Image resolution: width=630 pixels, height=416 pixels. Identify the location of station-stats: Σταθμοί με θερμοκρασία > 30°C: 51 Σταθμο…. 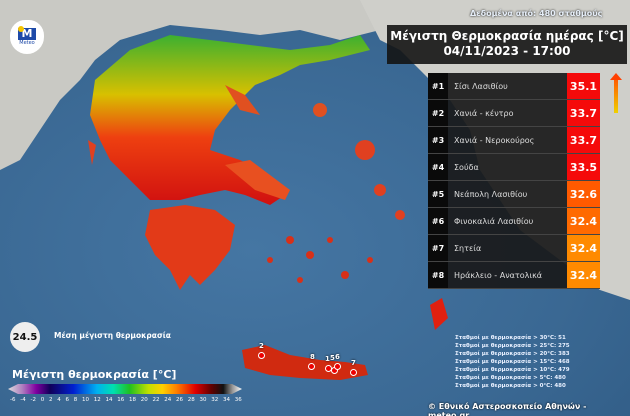
(512, 362).